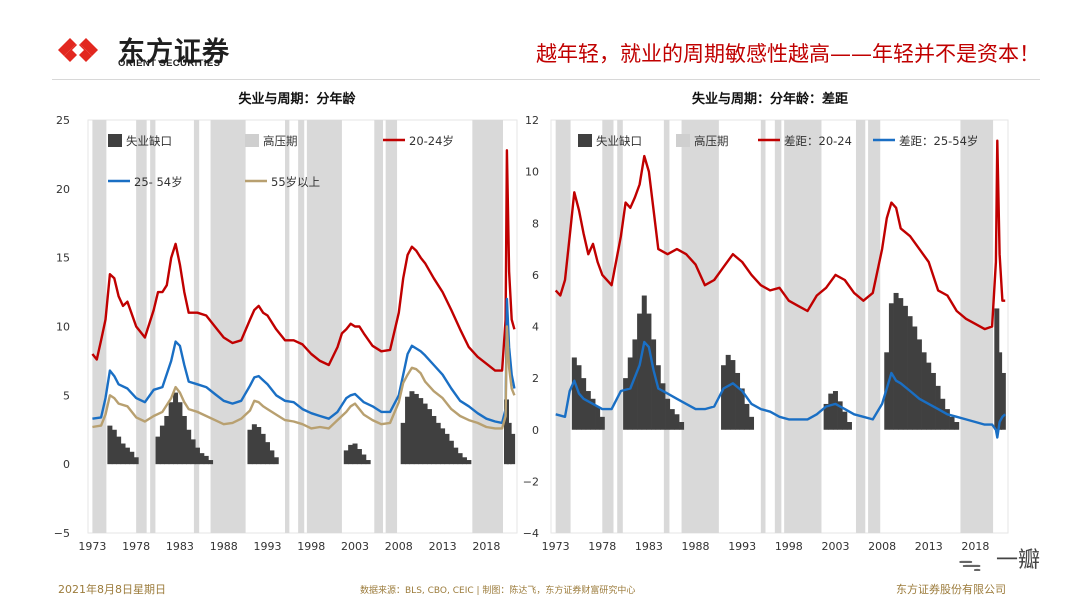 This screenshot has height=611, width=1080. I want to click on company-logo: 东方证券 ORIENT SECURITIES, so click(162, 50).